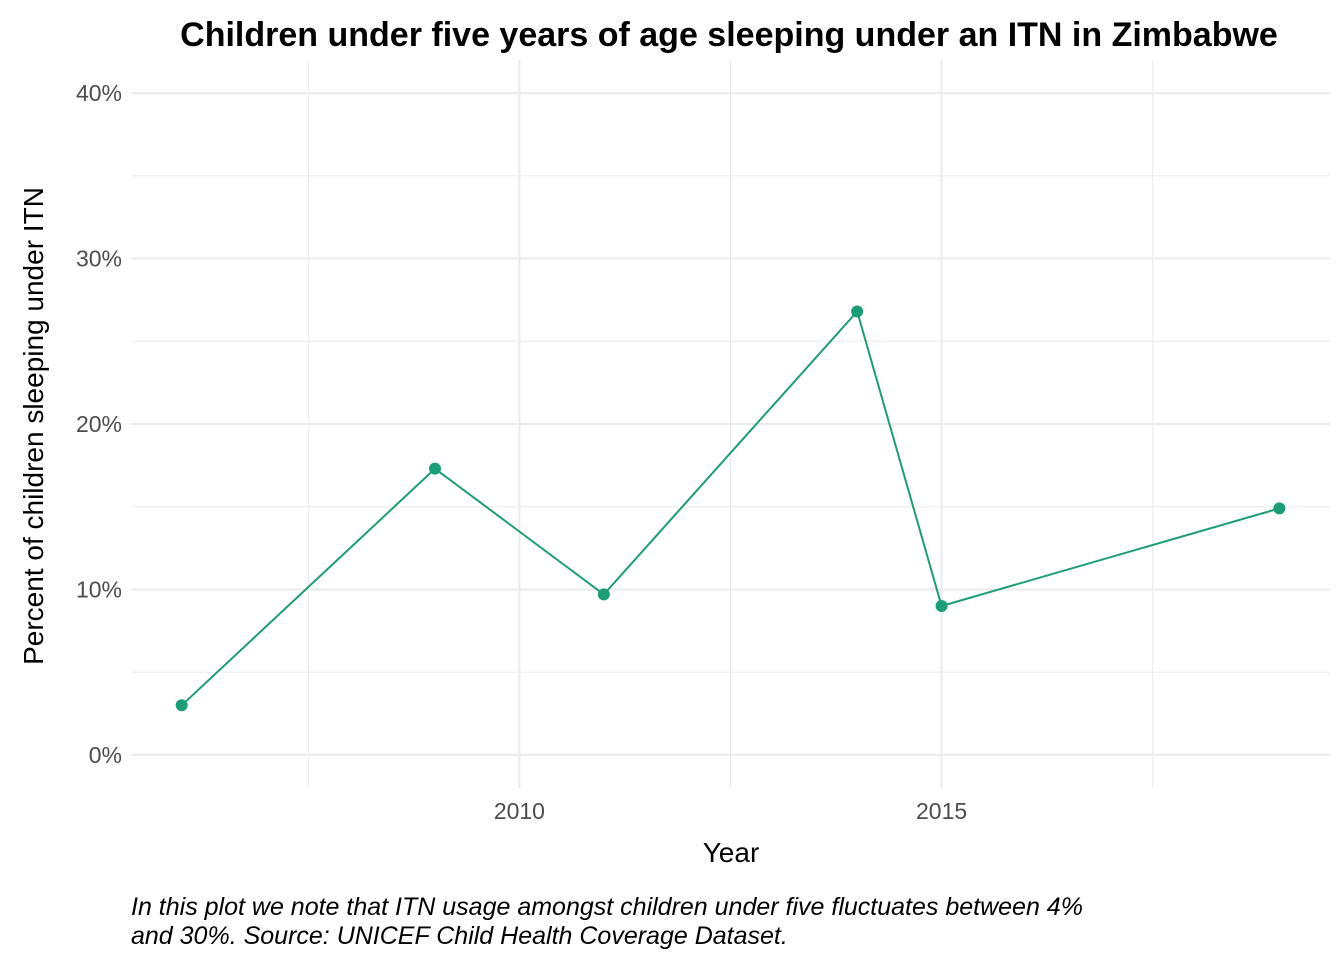 The image size is (1344, 960). What do you see at coordinates (33, 426) in the screenshot?
I see `y-axis-title: Percent of children sleeping under ITN` at bounding box center [33, 426].